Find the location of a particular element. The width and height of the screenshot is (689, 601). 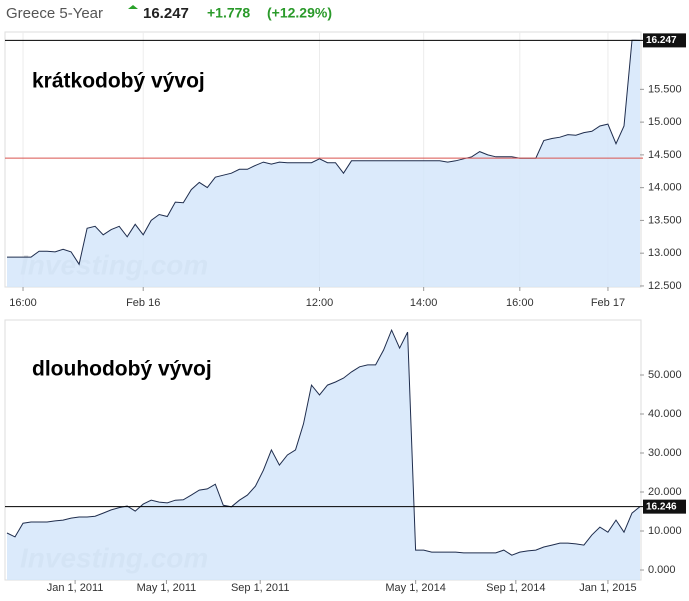

x-tick-label: Sep 1, 2014 is located at coordinates (515, 588).